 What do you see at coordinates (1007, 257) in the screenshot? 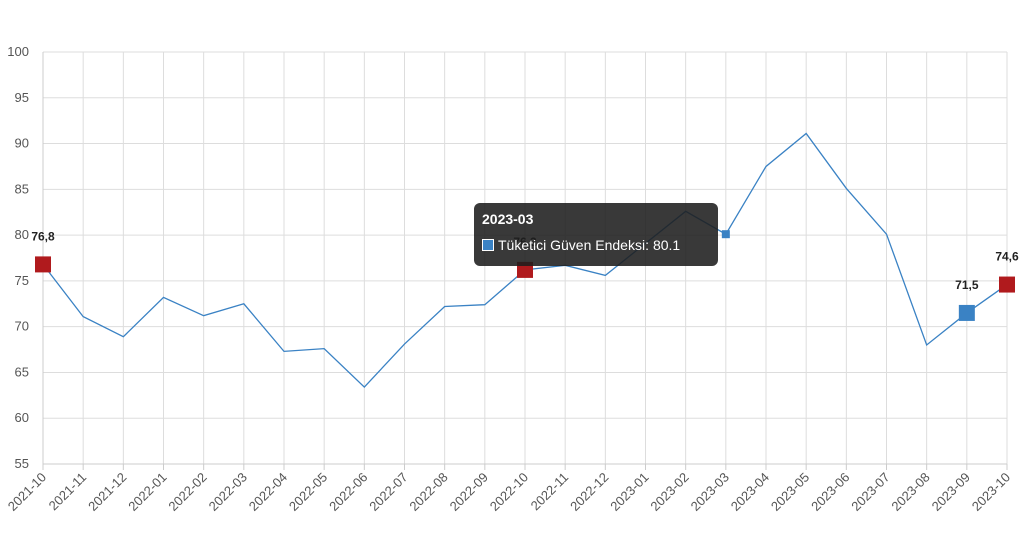
I see `data-label: 74,6` at bounding box center [1007, 257].